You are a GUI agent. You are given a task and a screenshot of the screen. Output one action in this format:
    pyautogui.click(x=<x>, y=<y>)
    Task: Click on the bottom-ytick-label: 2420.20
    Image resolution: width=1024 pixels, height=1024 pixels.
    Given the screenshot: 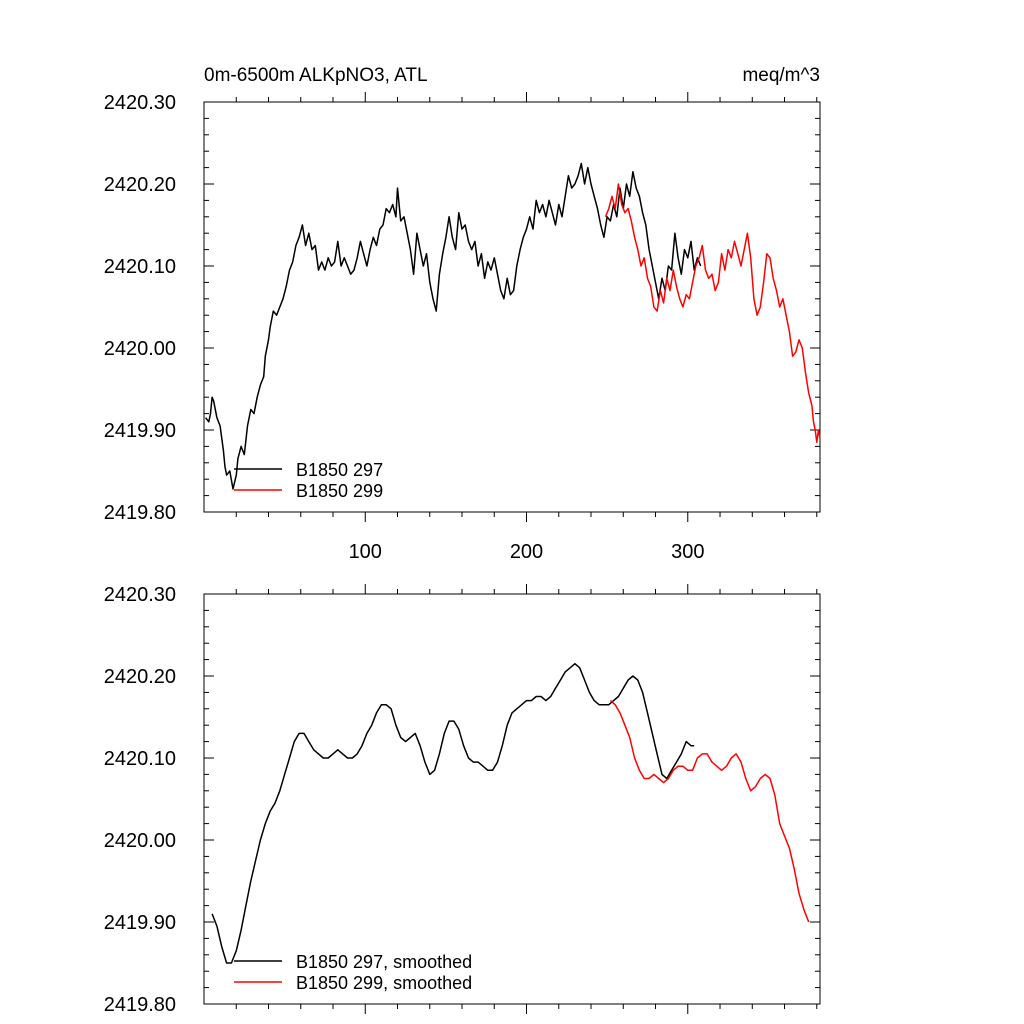 What is the action you would take?
    pyautogui.click(x=140, y=677)
    